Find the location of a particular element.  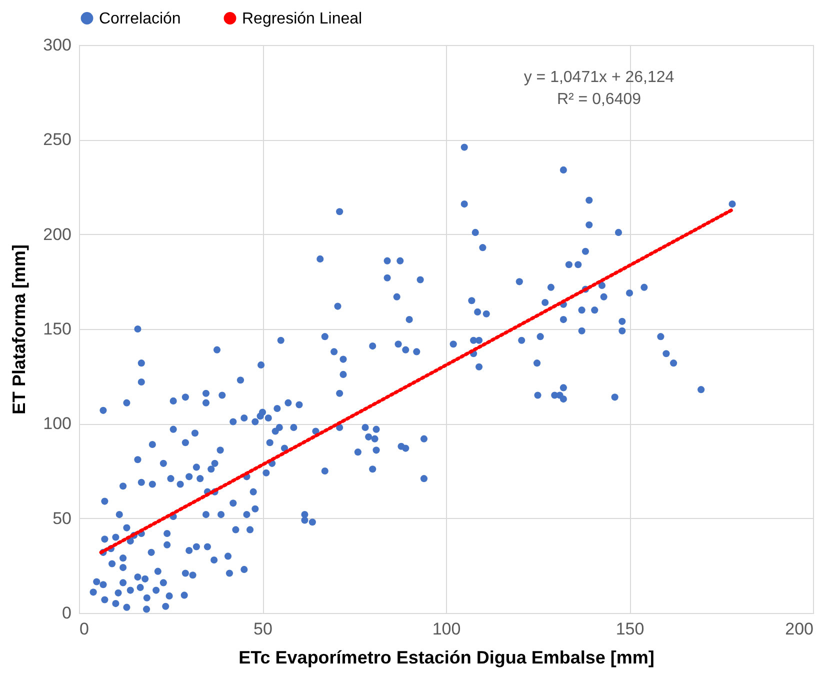

y-tick-label: 0 is located at coordinates (67, 613).